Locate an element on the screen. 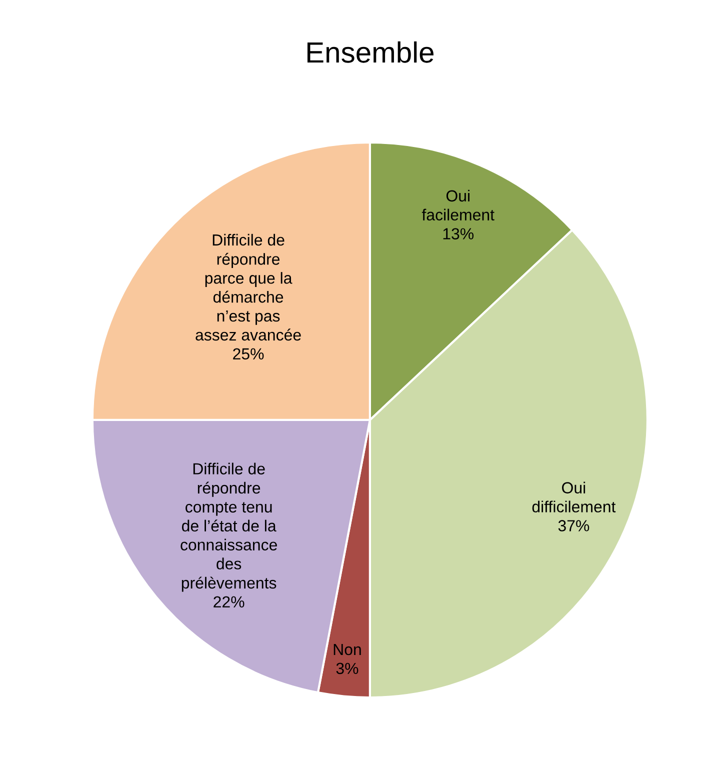 The image size is (706, 764). data-label: 22% is located at coordinates (229, 602).